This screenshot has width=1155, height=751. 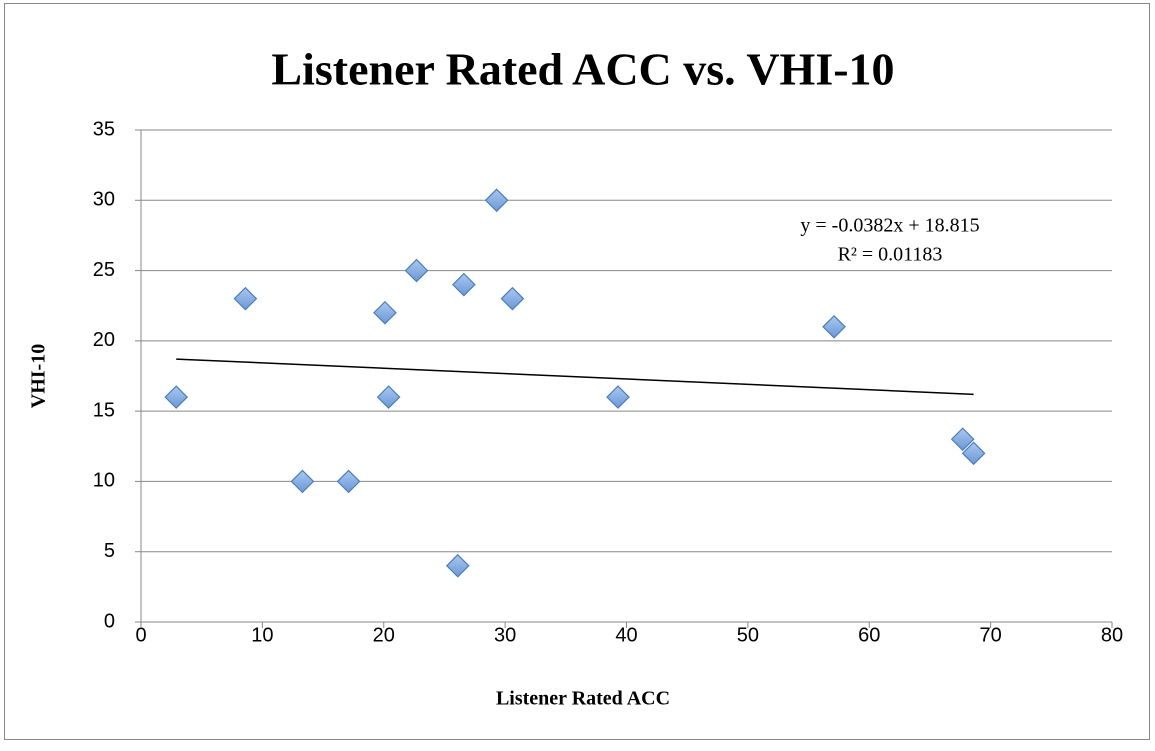 What do you see at coordinates (104, 129) in the screenshot?
I see `y-tick-label: 35` at bounding box center [104, 129].